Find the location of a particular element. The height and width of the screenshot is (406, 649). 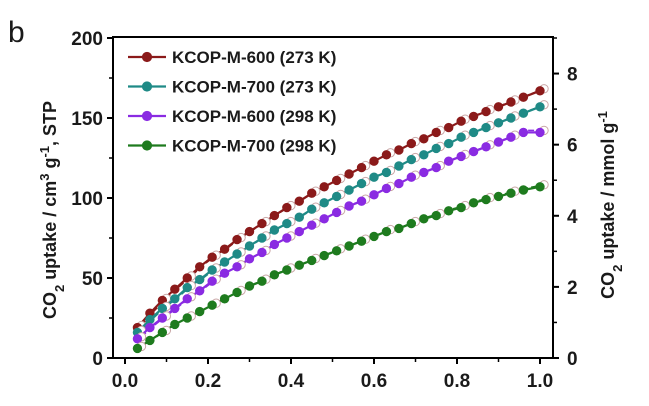

y-axis-title: CO2 uptake / cm3 g-1, STP is located at coordinates (52, 210).